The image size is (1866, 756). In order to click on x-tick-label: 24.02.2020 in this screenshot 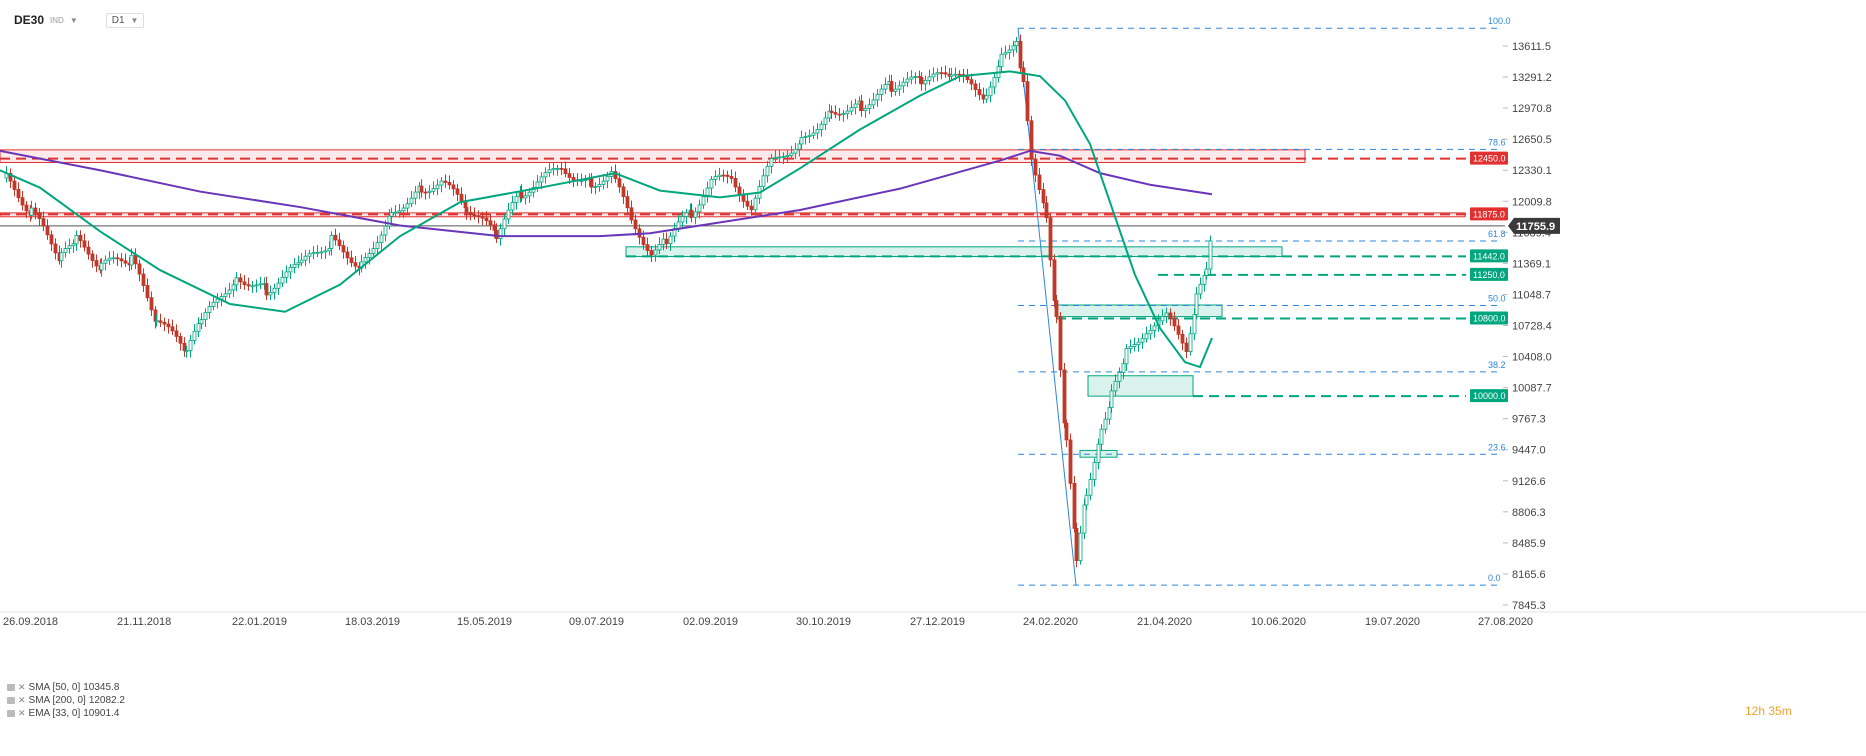, I will do `click(1050, 622)`.